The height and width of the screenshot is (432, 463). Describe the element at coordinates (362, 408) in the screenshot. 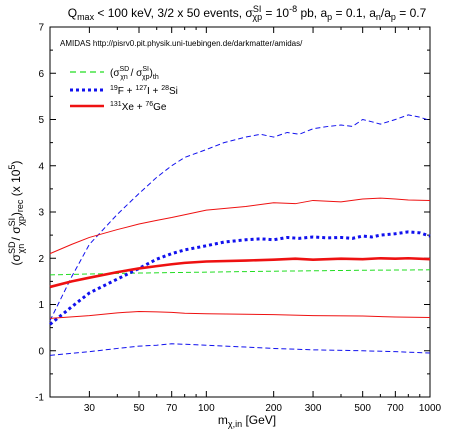

I see `x-tick-label: 500` at that location.